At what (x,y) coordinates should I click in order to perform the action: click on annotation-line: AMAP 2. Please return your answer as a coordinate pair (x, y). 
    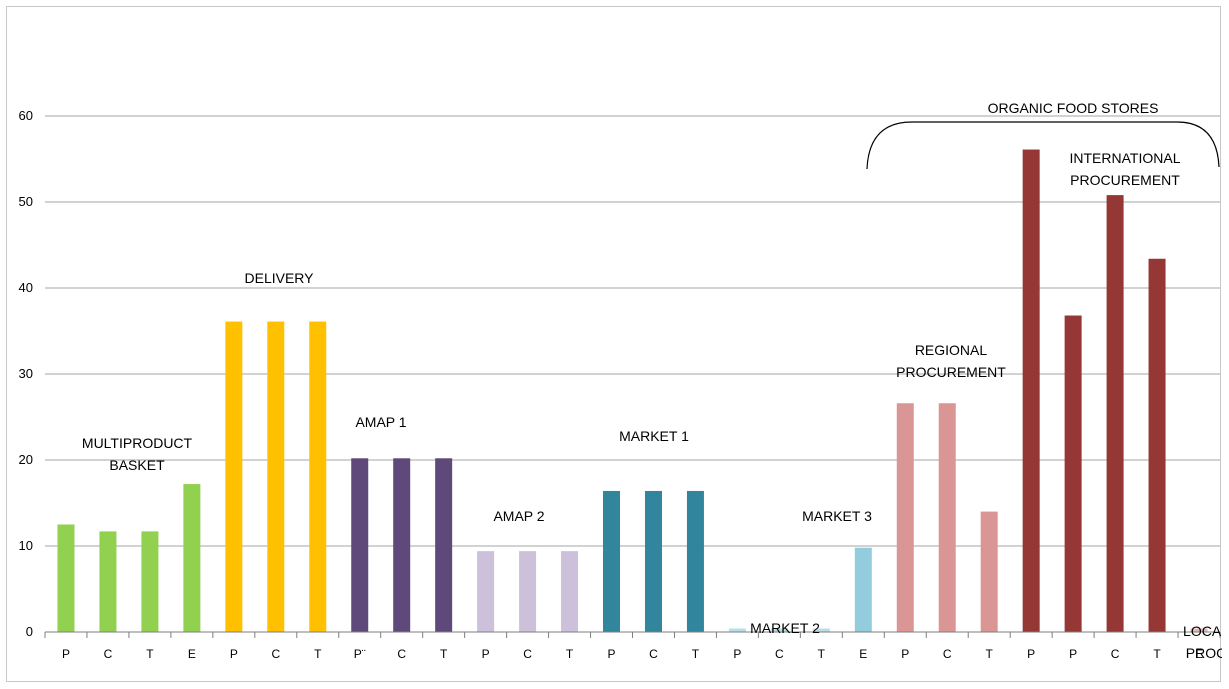
    Looking at the image, I should click on (518, 516).